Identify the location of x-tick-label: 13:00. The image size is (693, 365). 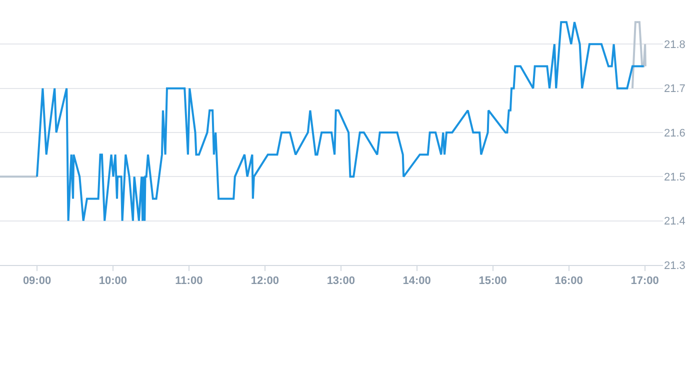
(340, 281).